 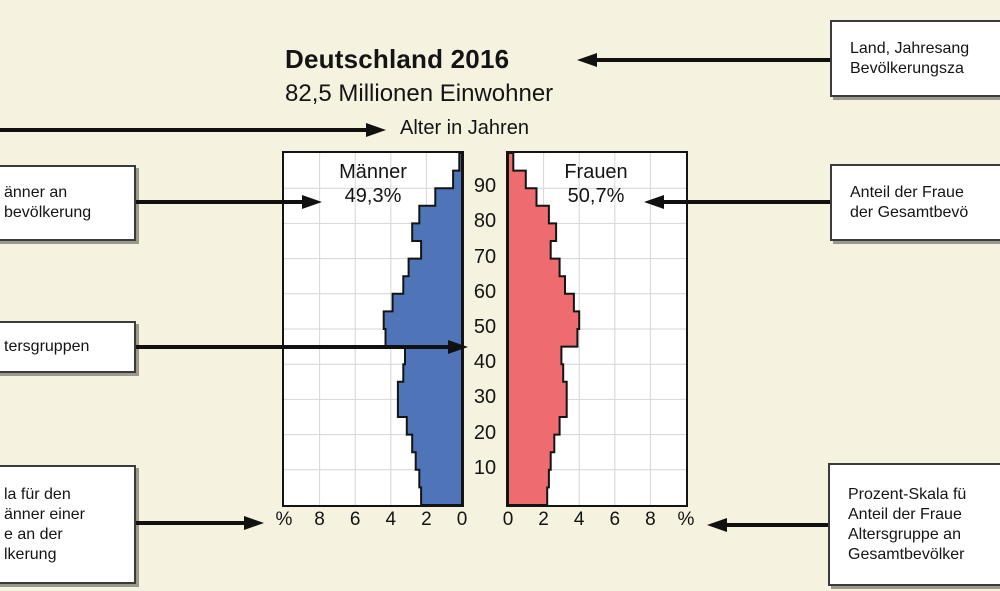 I want to click on page-subtitle: 82,5 Millionen Einwohner, so click(x=419, y=93).